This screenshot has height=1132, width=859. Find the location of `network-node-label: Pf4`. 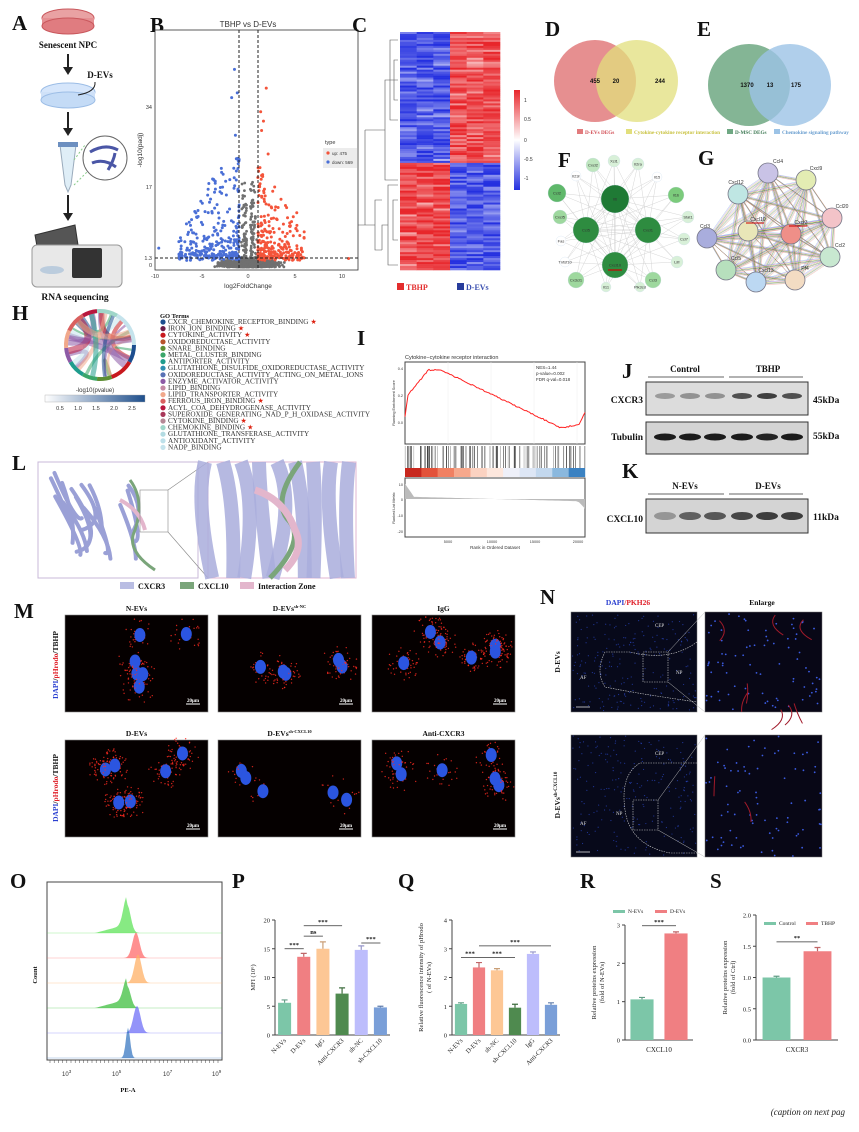

network-node-label: Pf4 is located at coordinates (805, 269).